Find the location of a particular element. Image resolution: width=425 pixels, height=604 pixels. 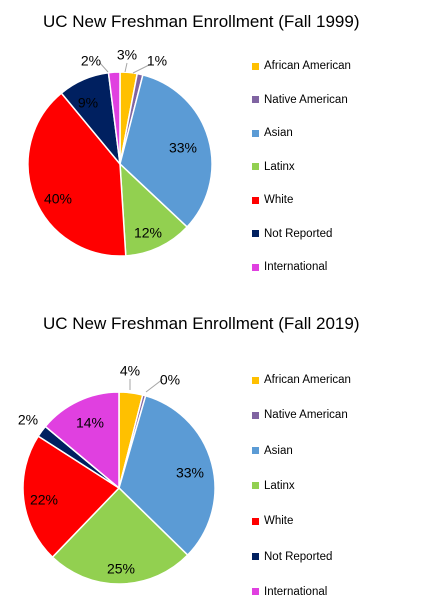

data-label: 0% is located at coordinates (170, 380).